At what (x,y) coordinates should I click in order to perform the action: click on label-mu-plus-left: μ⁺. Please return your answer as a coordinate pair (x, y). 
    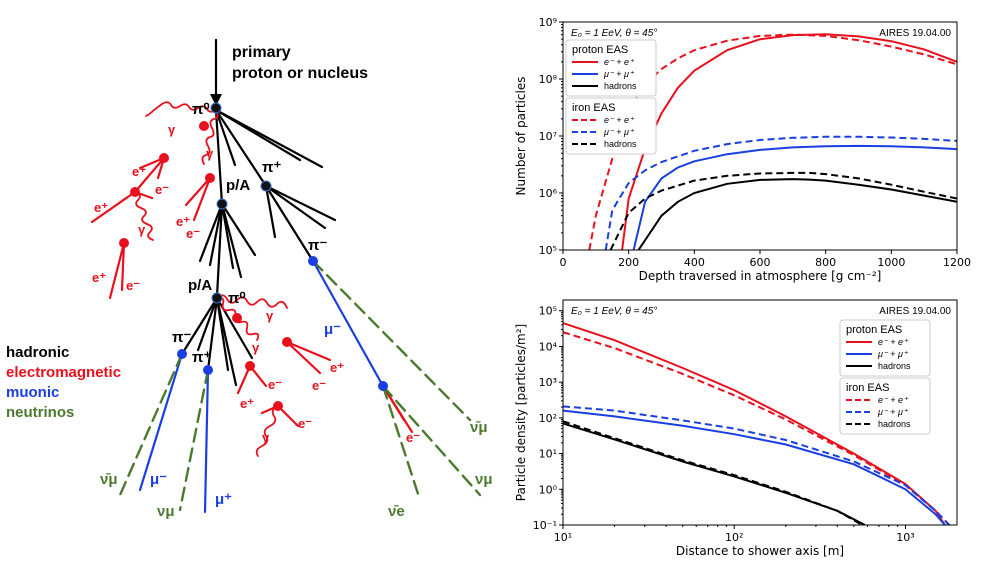
    Looking at the image, I should click on (223, 499).